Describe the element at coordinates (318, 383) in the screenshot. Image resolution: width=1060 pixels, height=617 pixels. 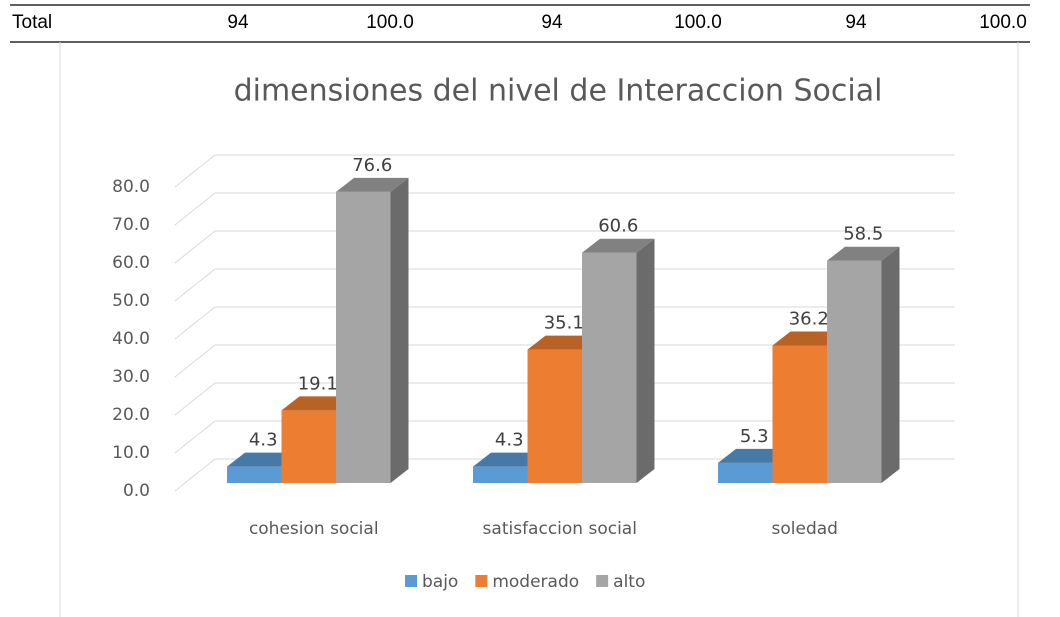
I see `data-label: 19.1` at that location.